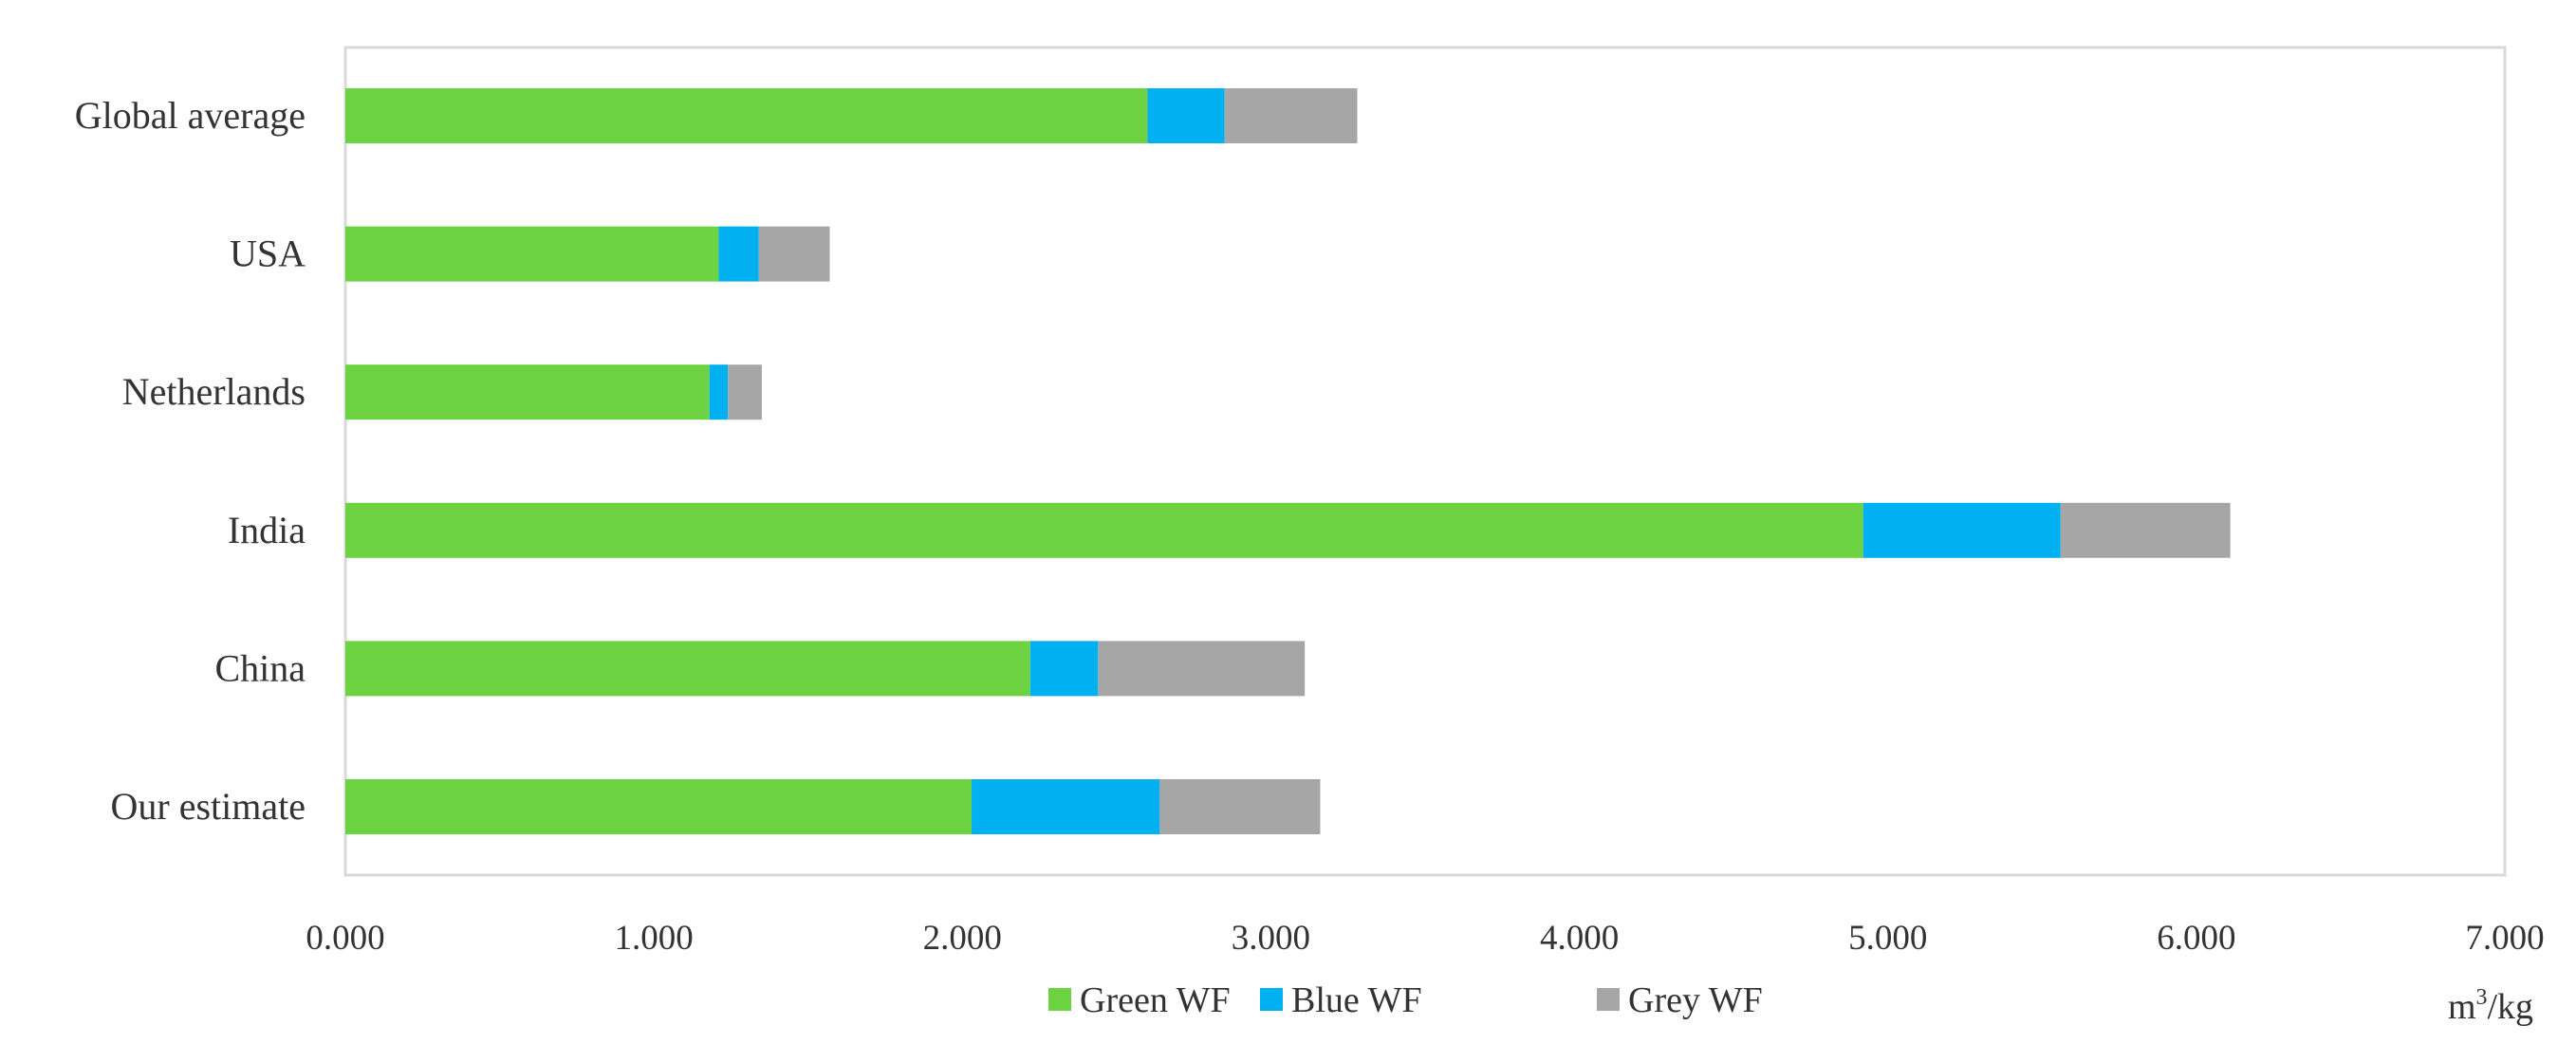 The height and width of the screenshot is (1063, 2576). I want to click on bar-our-estimate-green-wf, so click(659, 806).